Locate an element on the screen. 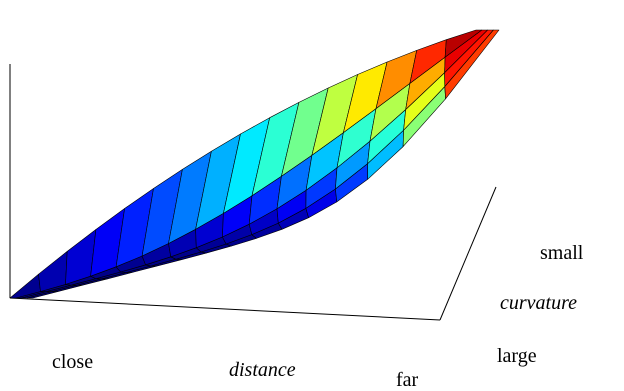 The width and height of the screenshot is (624, 391). tick-label-large: large is located at coordinates (517, 356).